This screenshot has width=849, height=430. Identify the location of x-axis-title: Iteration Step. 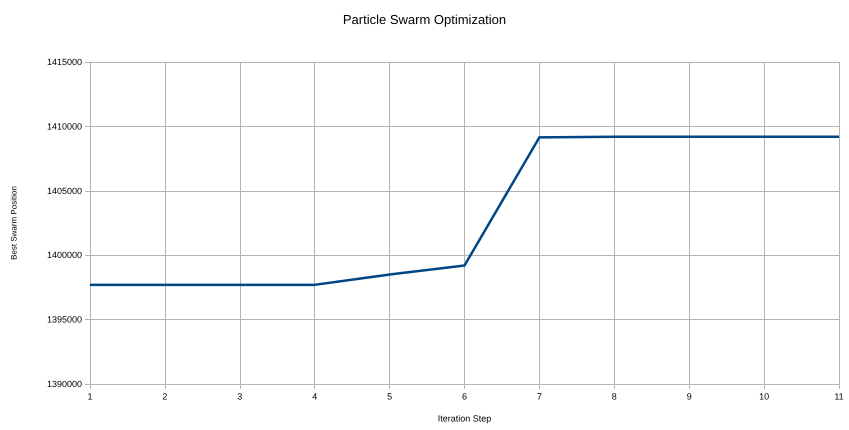
(465, 419).